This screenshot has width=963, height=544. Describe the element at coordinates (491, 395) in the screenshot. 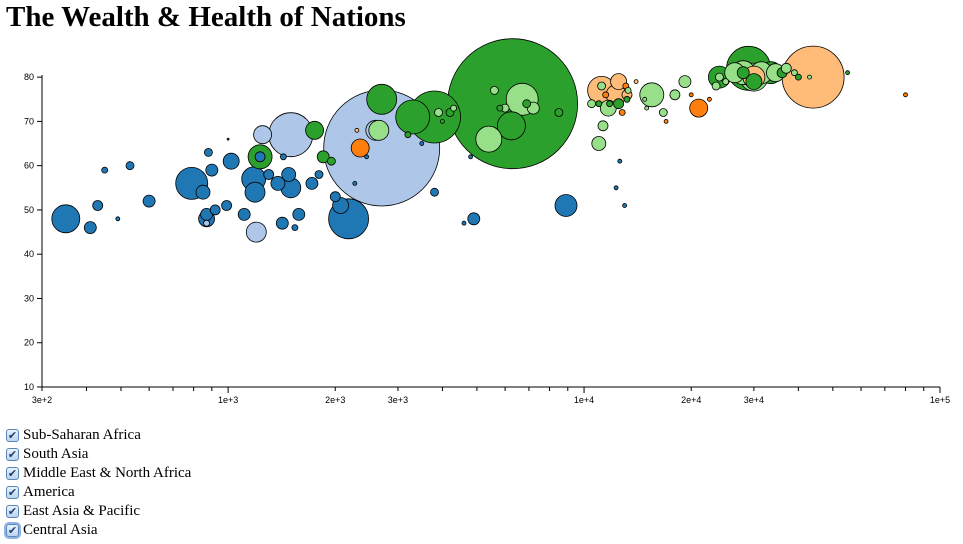

I see `x-axis: 3e+2 1e+3 2e+3 3e+3 1e+4 2e+4 3e+4 1e+5` at that location.